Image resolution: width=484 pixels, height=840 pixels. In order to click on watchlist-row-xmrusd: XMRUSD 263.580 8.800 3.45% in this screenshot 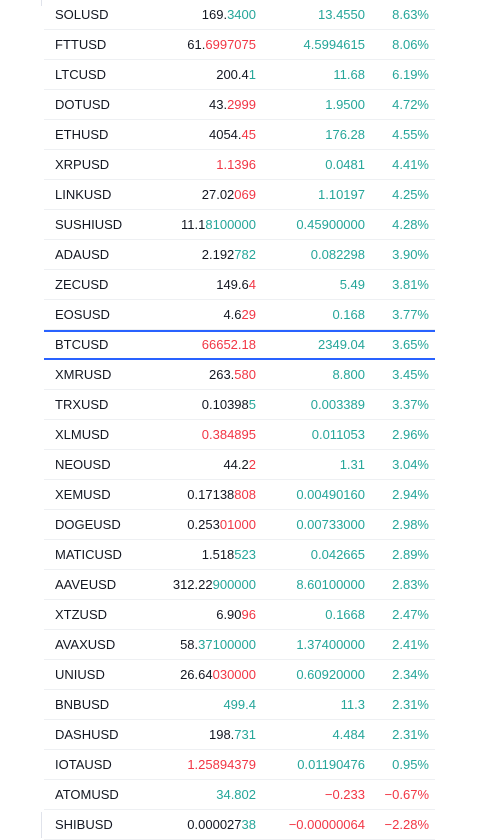, I will do `click(239, 375)`.